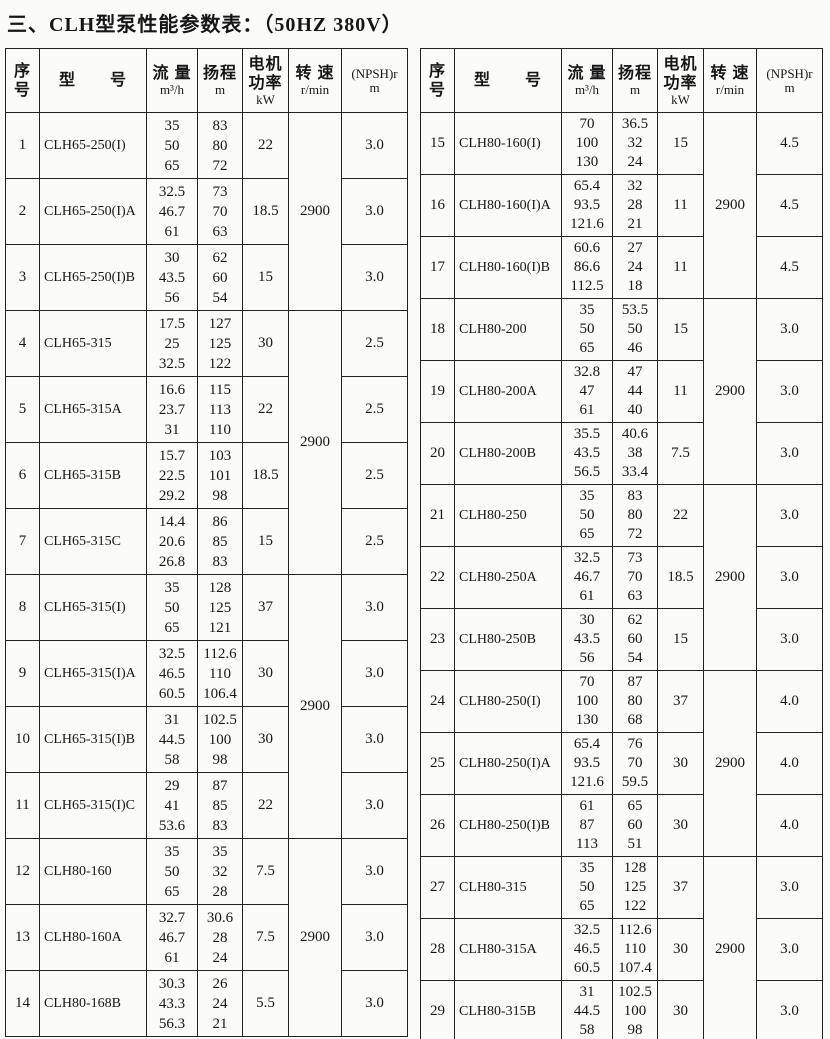  What do you see at coordinates (172, 475) in the screenshot?
I see `flow-cell: 15.7 22.5 29.2` at bounding box center [172, 475].